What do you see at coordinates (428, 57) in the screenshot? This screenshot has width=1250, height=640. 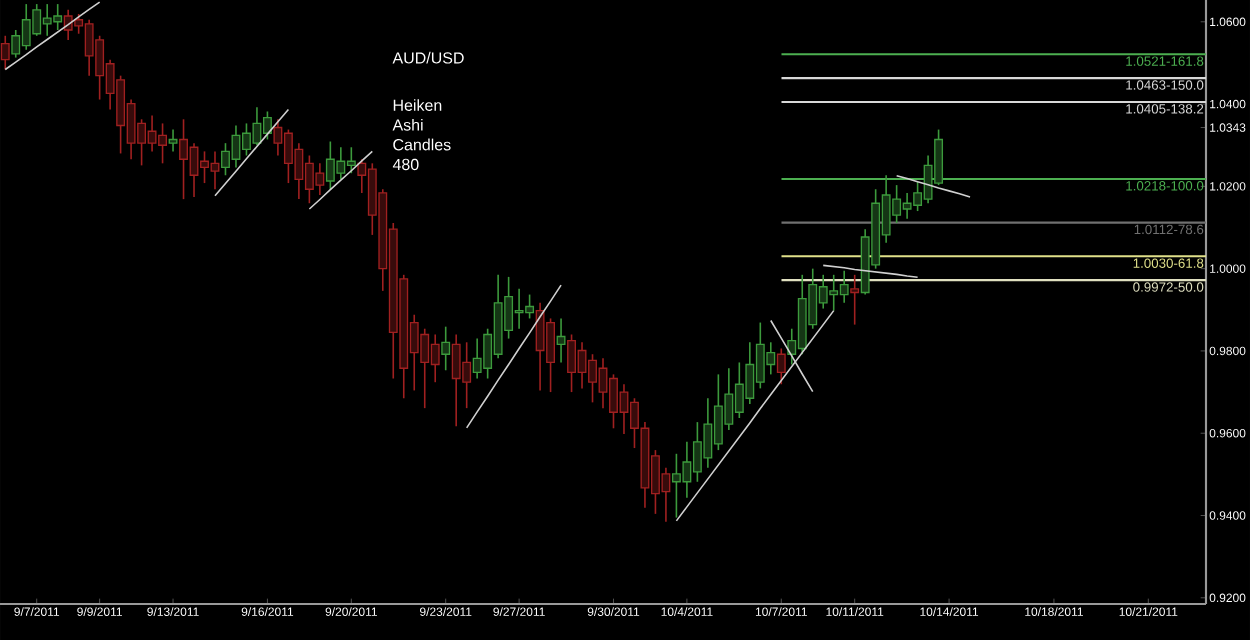 I see `text: AUD/USD` at bounding box center [428, 57].